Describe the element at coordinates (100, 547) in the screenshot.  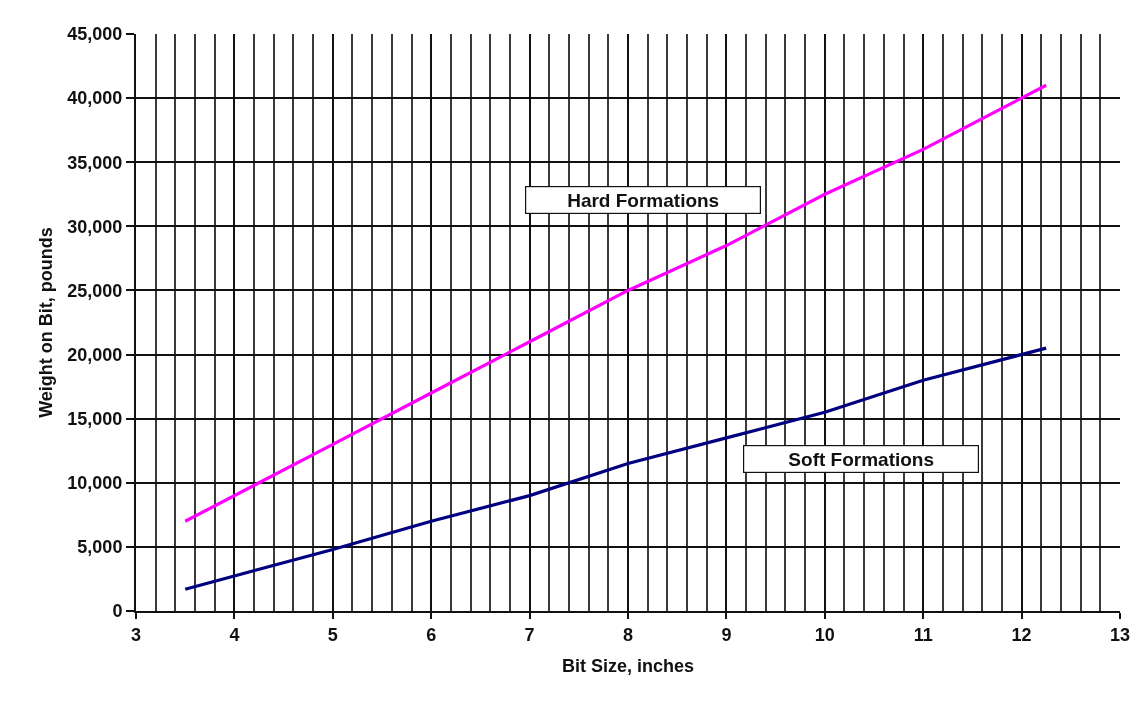
I see `y-tick-label: 5,000` at that location.